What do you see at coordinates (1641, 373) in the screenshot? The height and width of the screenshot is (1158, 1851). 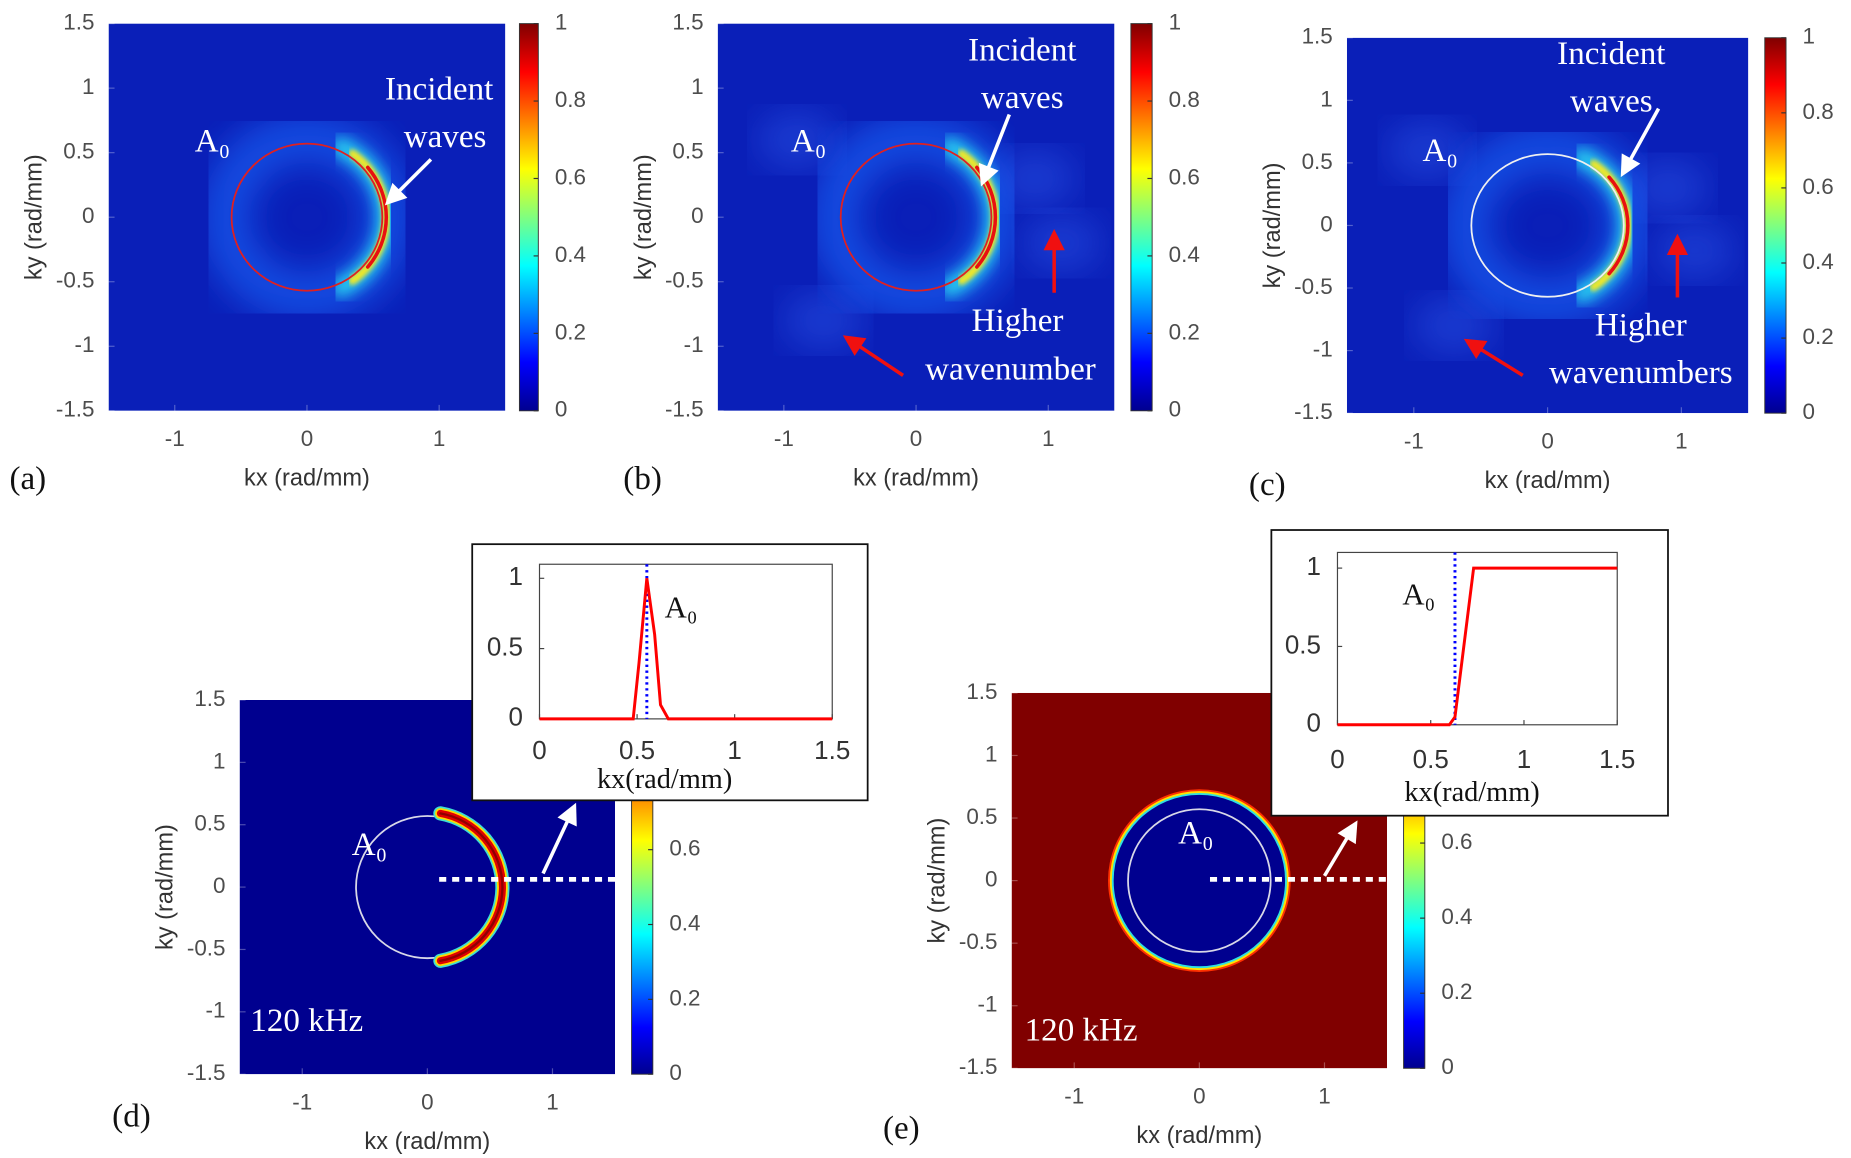 I see `annotation: wavenumbers` at bounding box center [1641, 373].